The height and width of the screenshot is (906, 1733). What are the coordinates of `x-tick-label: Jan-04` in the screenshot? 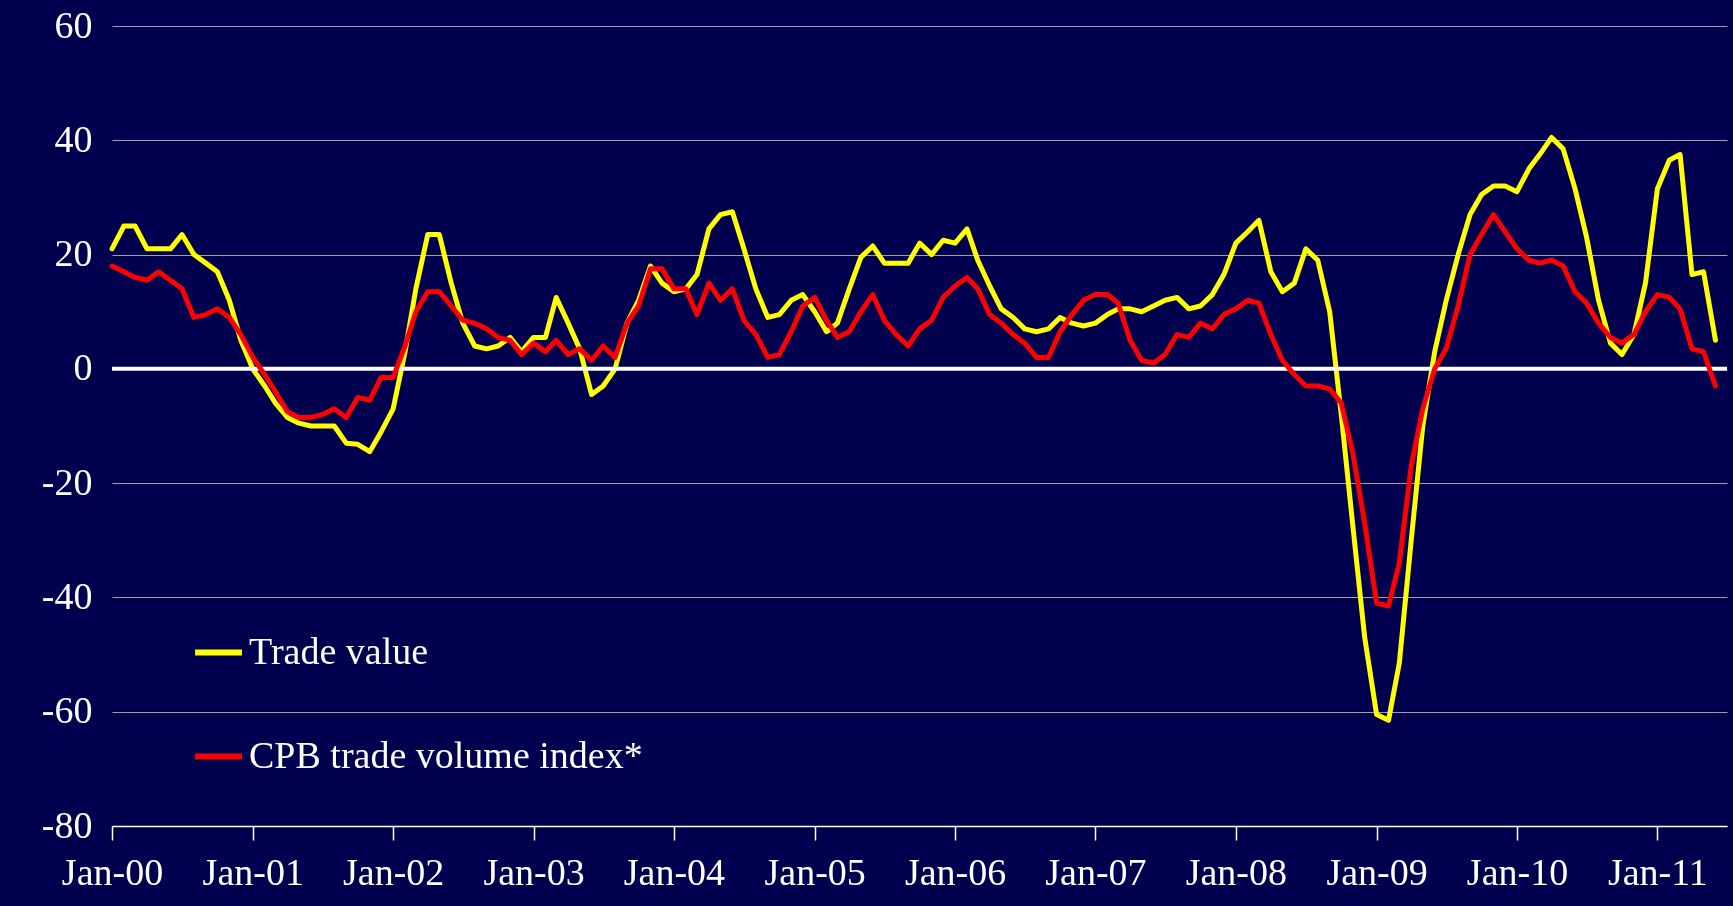 It's located at (674, 871).